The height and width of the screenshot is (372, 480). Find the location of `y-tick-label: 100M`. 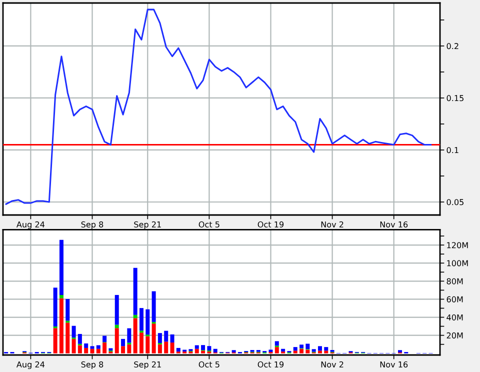

y-tick-label: 100M is located at coordinates (457, 263).